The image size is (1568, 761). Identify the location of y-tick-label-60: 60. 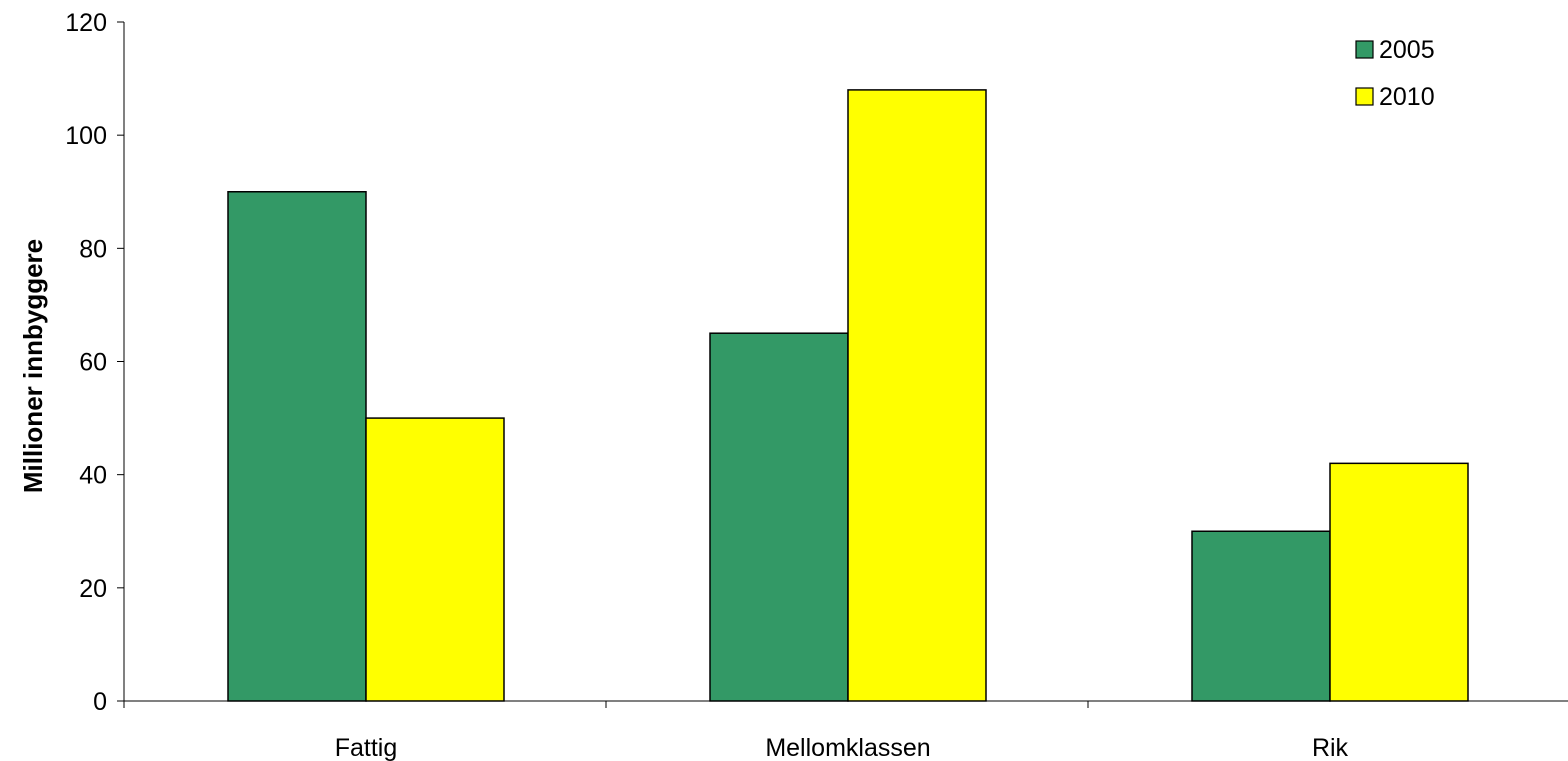
(93, 363).